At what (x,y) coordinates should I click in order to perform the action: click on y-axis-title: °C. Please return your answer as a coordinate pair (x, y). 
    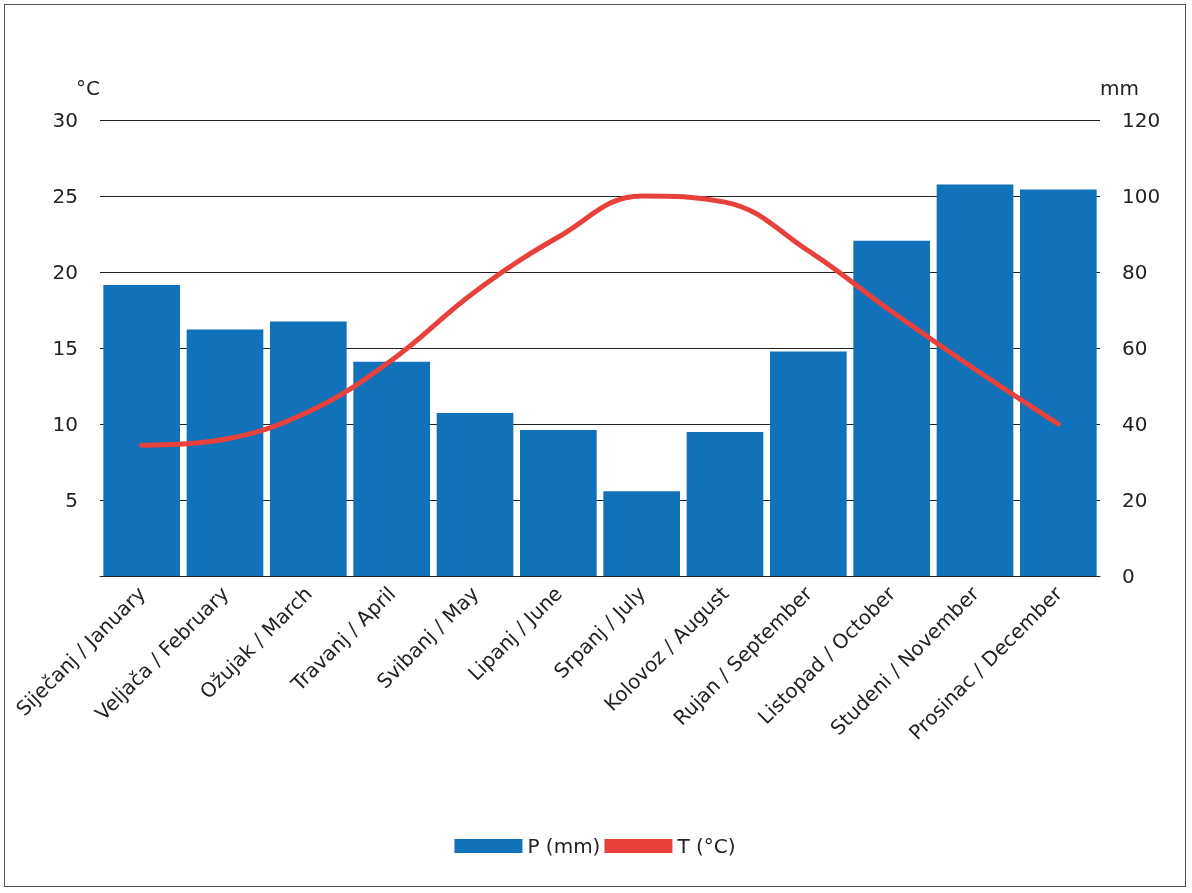
    Looking at the image, I should click on (88, 88).